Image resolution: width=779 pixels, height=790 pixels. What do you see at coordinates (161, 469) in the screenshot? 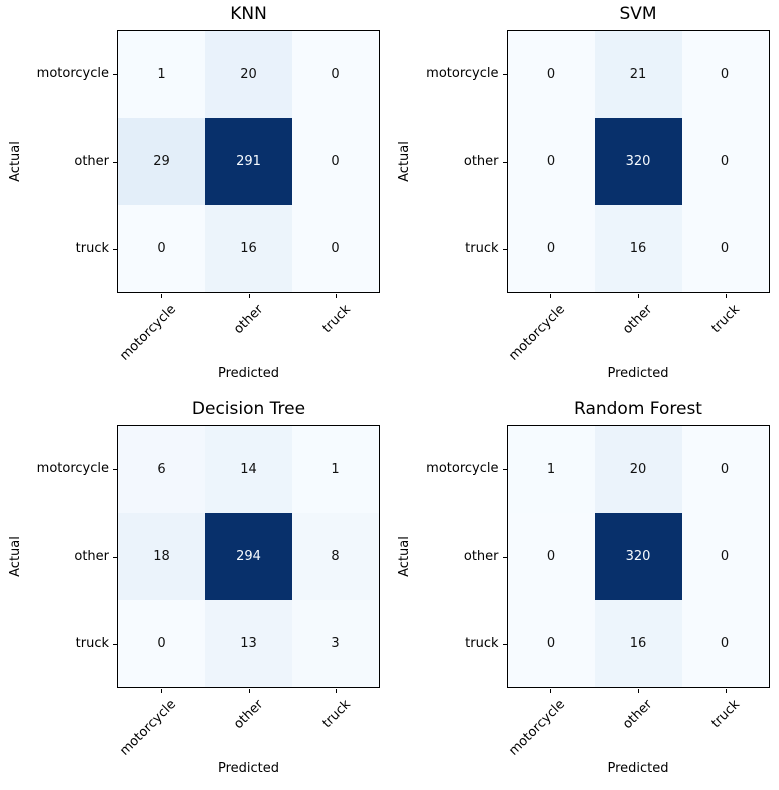
I see `matrix-cell: 6` at bounding box center [161, 469].